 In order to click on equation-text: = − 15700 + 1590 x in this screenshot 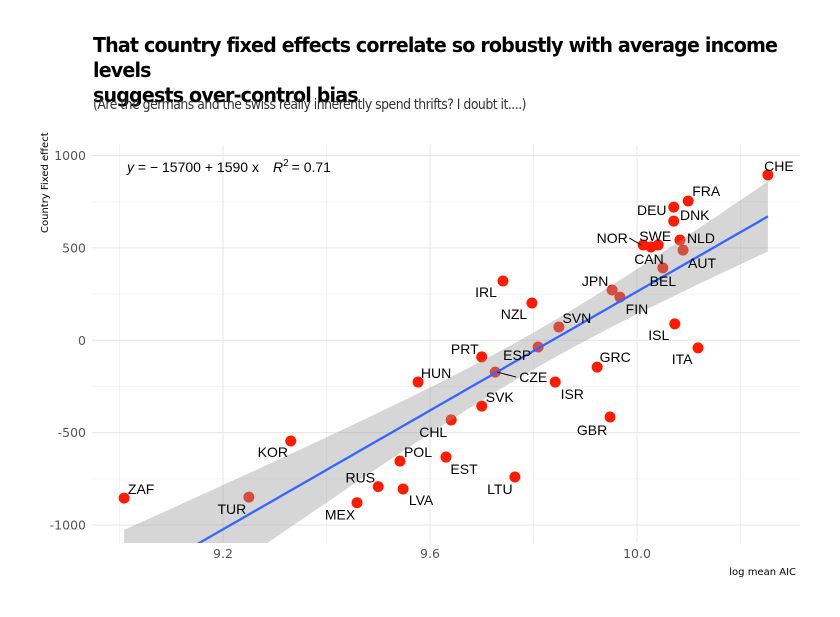, I will do `click(196, 167)`.